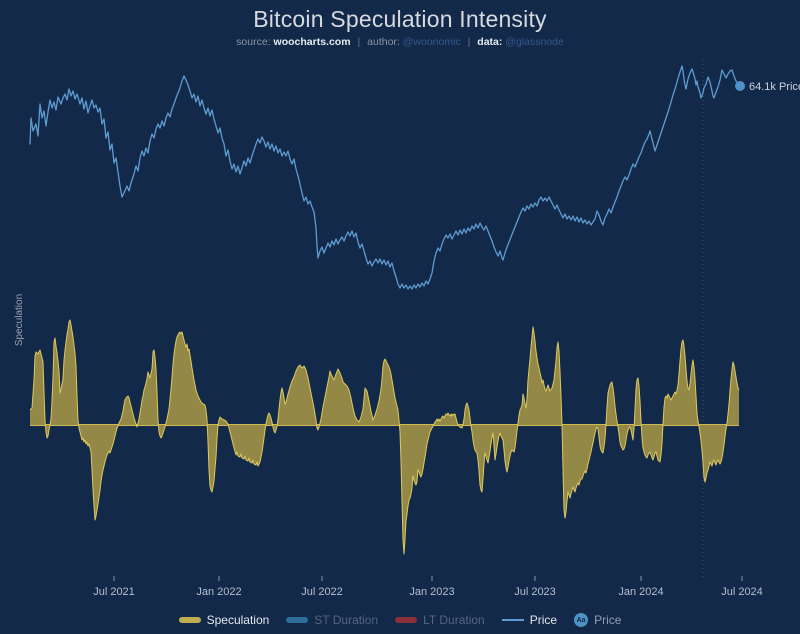 The height and width of the screenshot is (634, 800). What do you see at coordinates (534, 42) in the screenshot?
I see `data-source-link: @glassnode` at bounding box center [534, 42].